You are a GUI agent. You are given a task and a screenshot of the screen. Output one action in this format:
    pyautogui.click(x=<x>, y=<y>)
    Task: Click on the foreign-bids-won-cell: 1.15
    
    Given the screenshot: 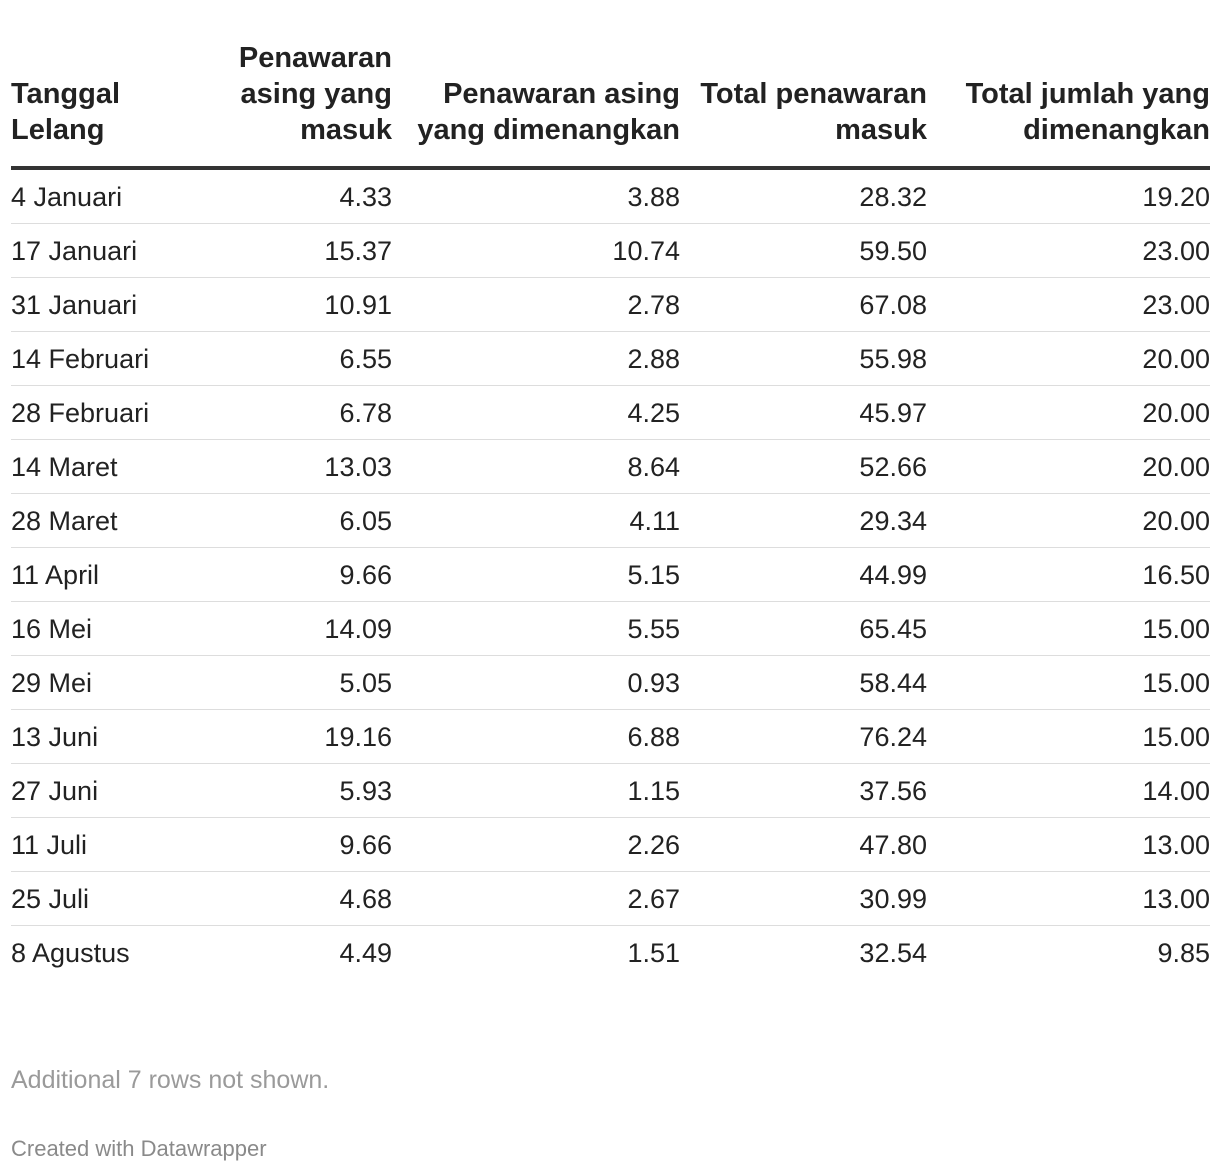 What is the action you would take?
    pyautogui.click(x=536, y=790)
    